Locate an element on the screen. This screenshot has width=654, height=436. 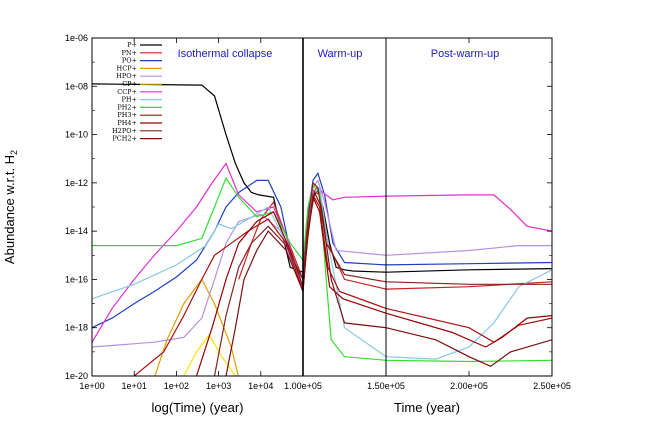
legend-label: HPO+ is located at coordinates (126, 76).